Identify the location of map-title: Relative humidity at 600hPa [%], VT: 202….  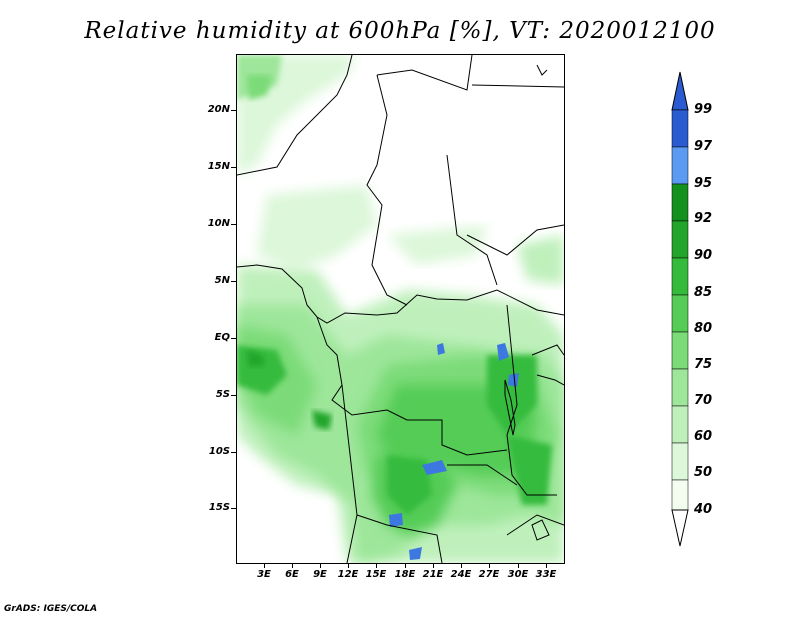
(400, 31).